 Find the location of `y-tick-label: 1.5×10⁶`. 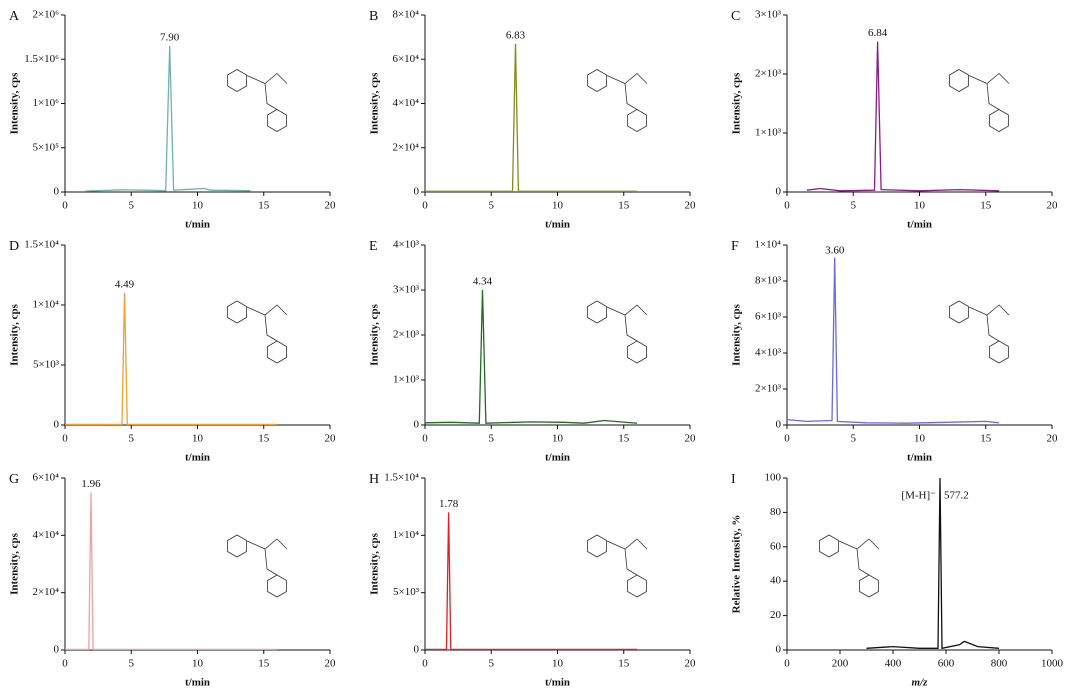

y-tick-label: 1.5×10⁶ is located at coordinates (41, 59).